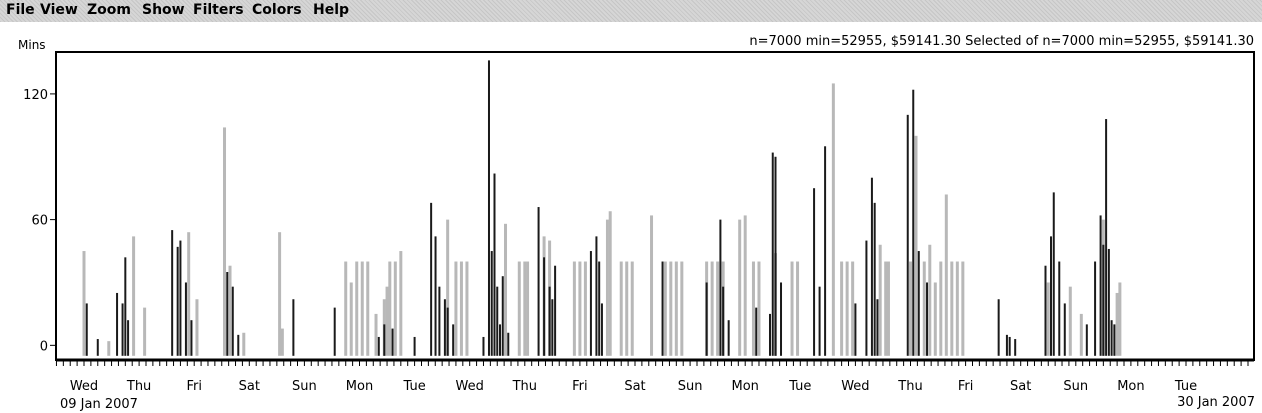 The image size is (1262, 413). What do you see at coordinates (59, 10) in the screenshot?
I see `menu-view: View` at bounding box center [59, 10].